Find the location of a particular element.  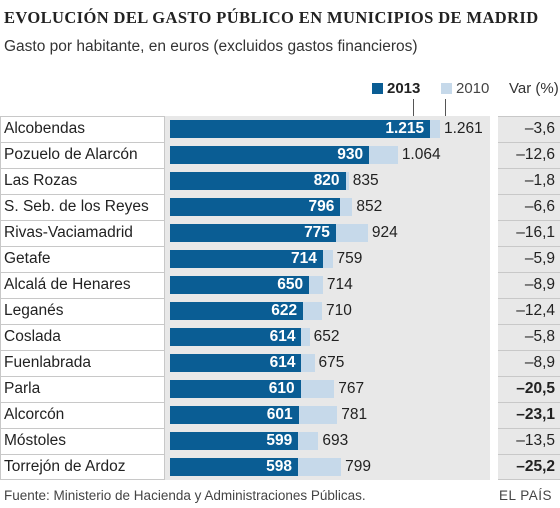

data-label-2010: 693 is located at coordinates (335, 440).